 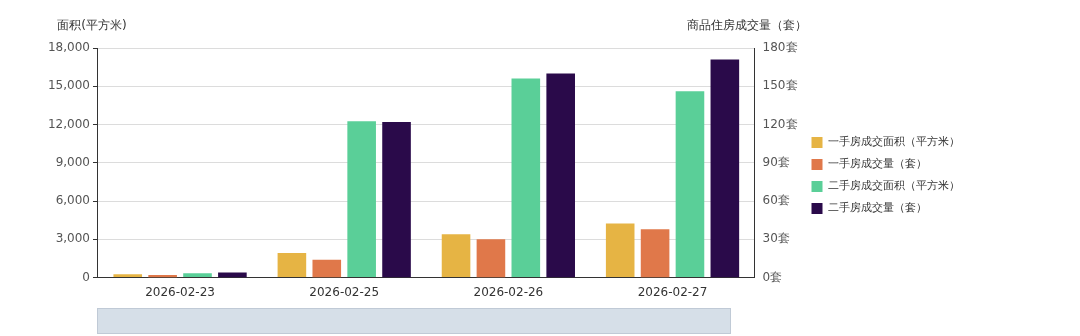 I want to click on y2-tick-label: 0套, so click(x=772, y=276).